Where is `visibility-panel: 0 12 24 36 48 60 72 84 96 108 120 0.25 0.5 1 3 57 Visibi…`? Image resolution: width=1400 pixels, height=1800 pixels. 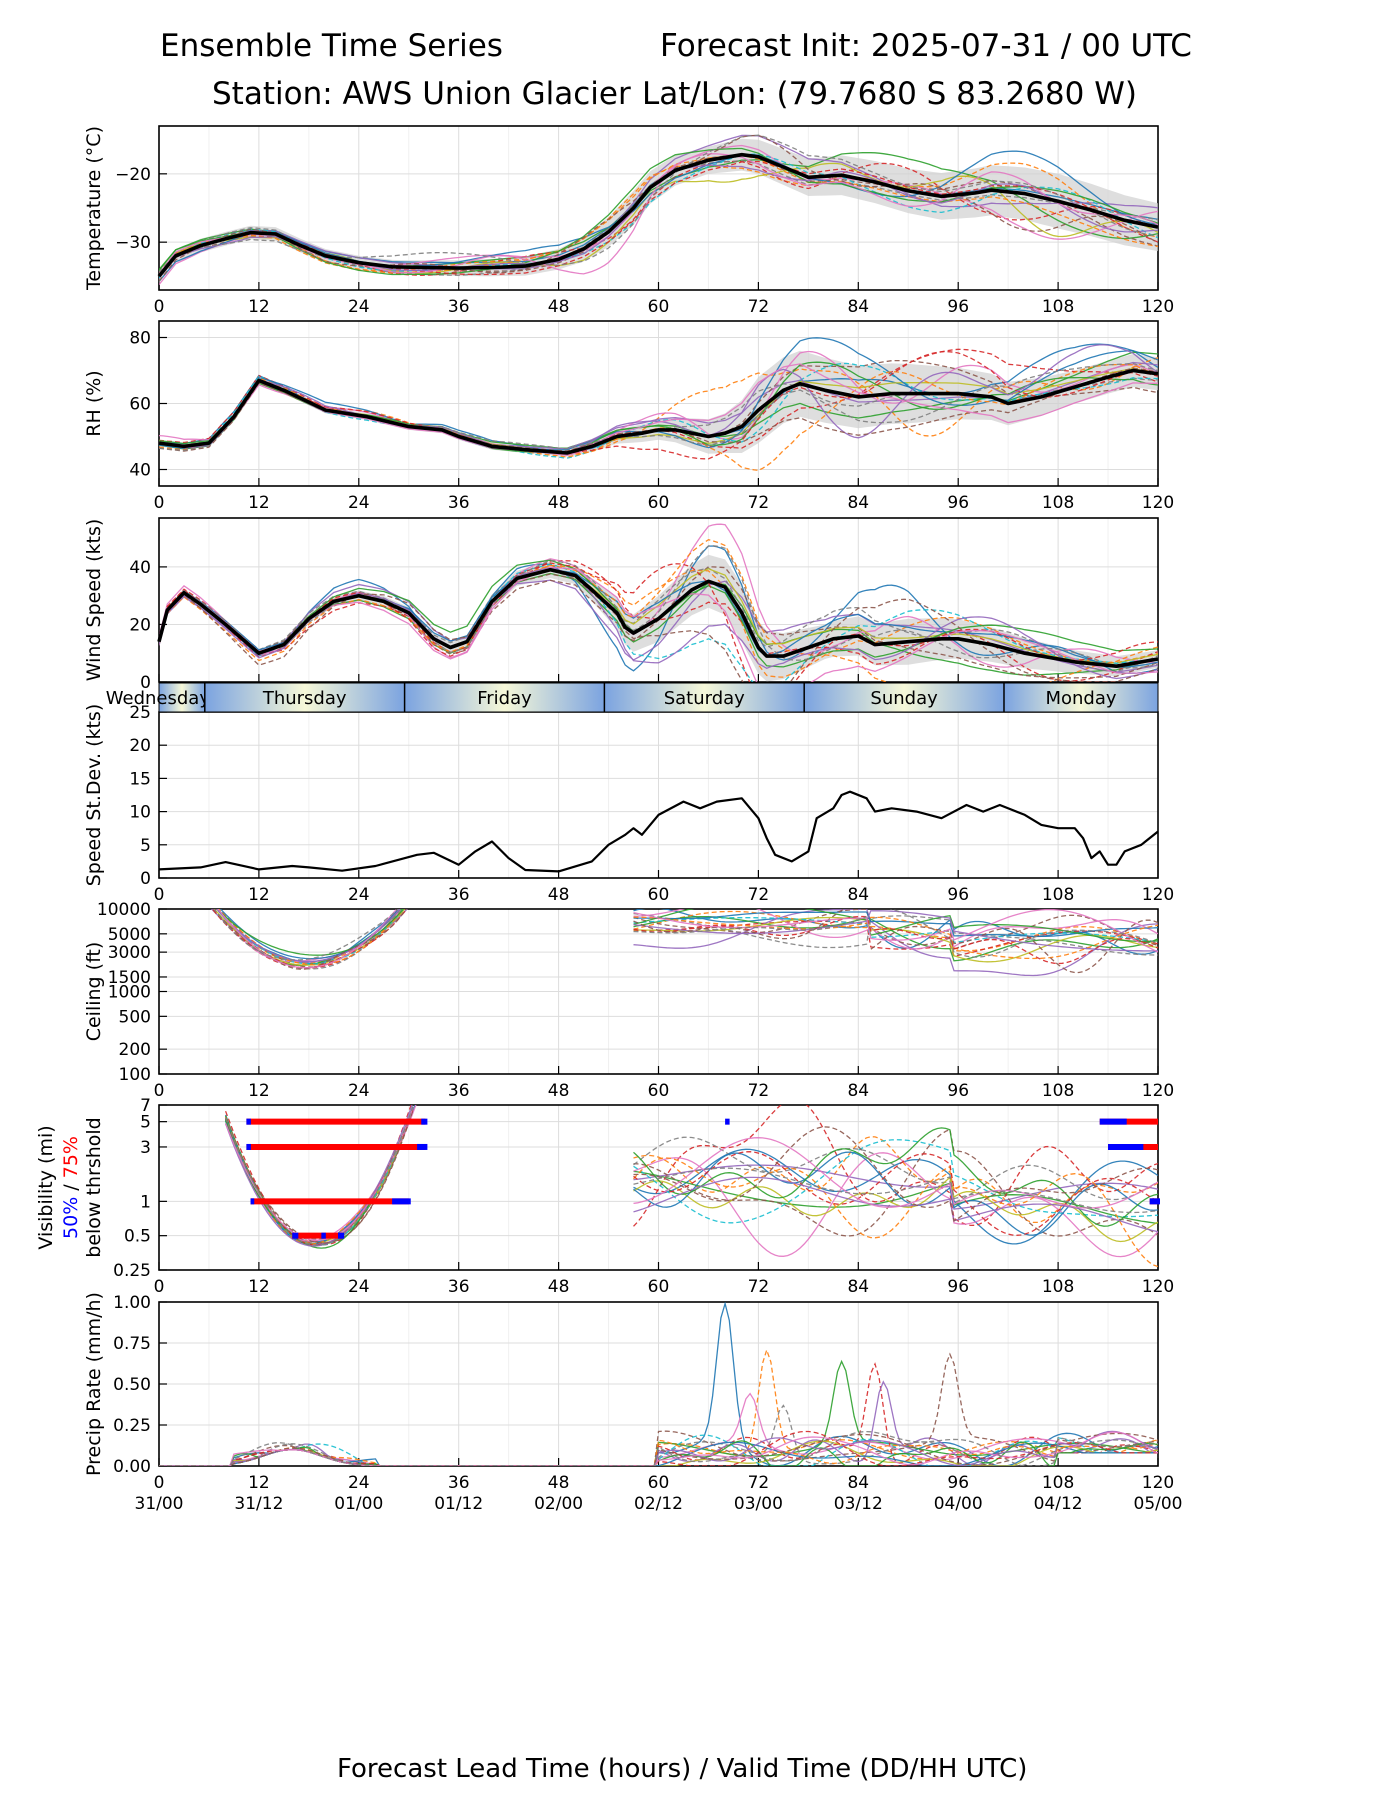
visibility-panel: 0 12 24 36 48 60 72 84 96 108 120 0.25 0.5 1 3 57 Visibi… is located at coordinates (604, 1196).